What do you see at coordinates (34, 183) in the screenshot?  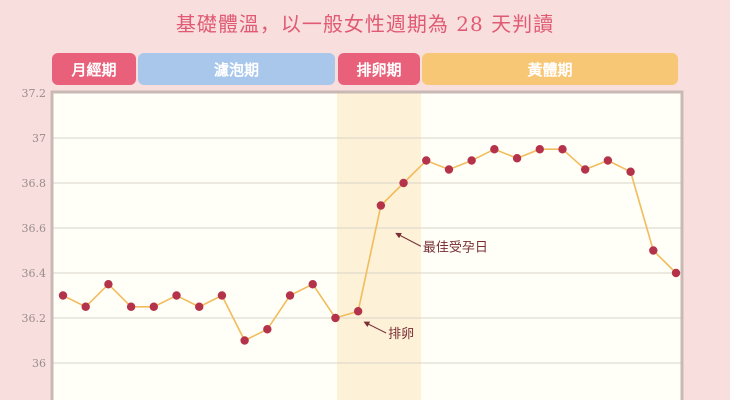 I see `y-tick-label: 36.8` at bounding box center [34, 183].